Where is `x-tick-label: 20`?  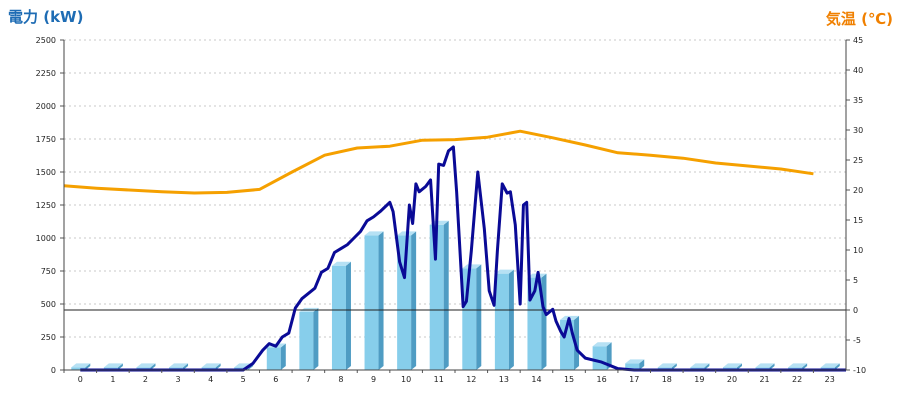
x-tick-label: 20 is located at coordinates (732, 379).